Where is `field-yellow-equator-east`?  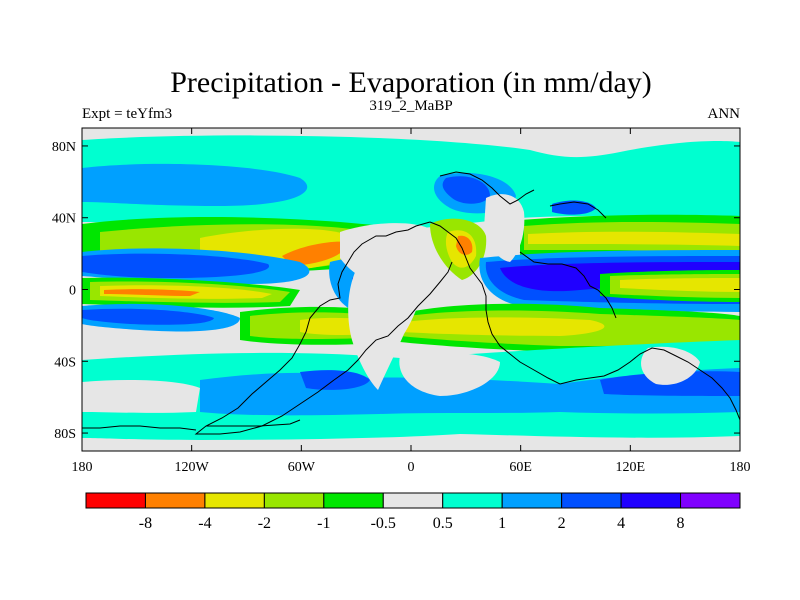 field-yellow-equator-east is located at coordinates (680, 285).